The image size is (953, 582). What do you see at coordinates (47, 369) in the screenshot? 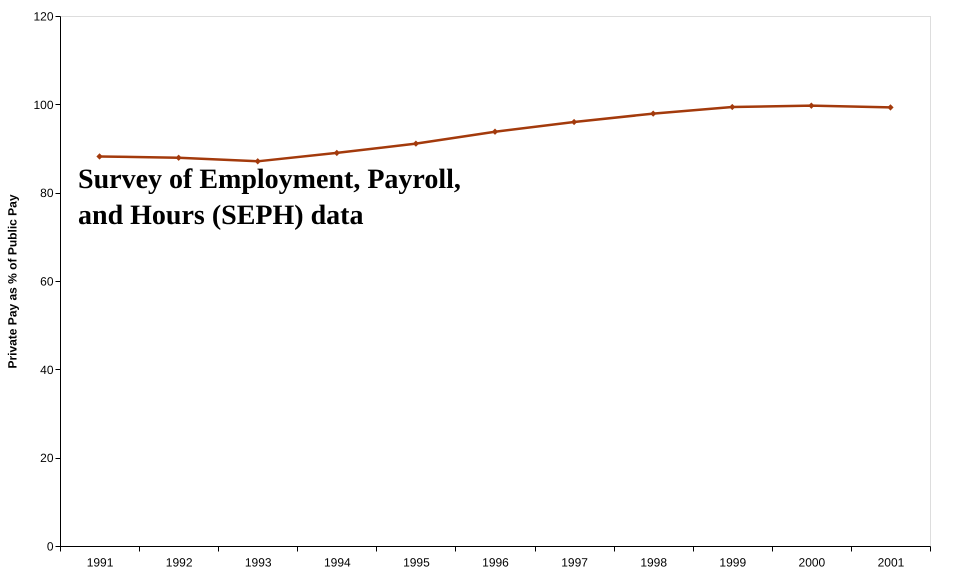
I see `y-tick-label: 40` at bounding box center [47, 369].